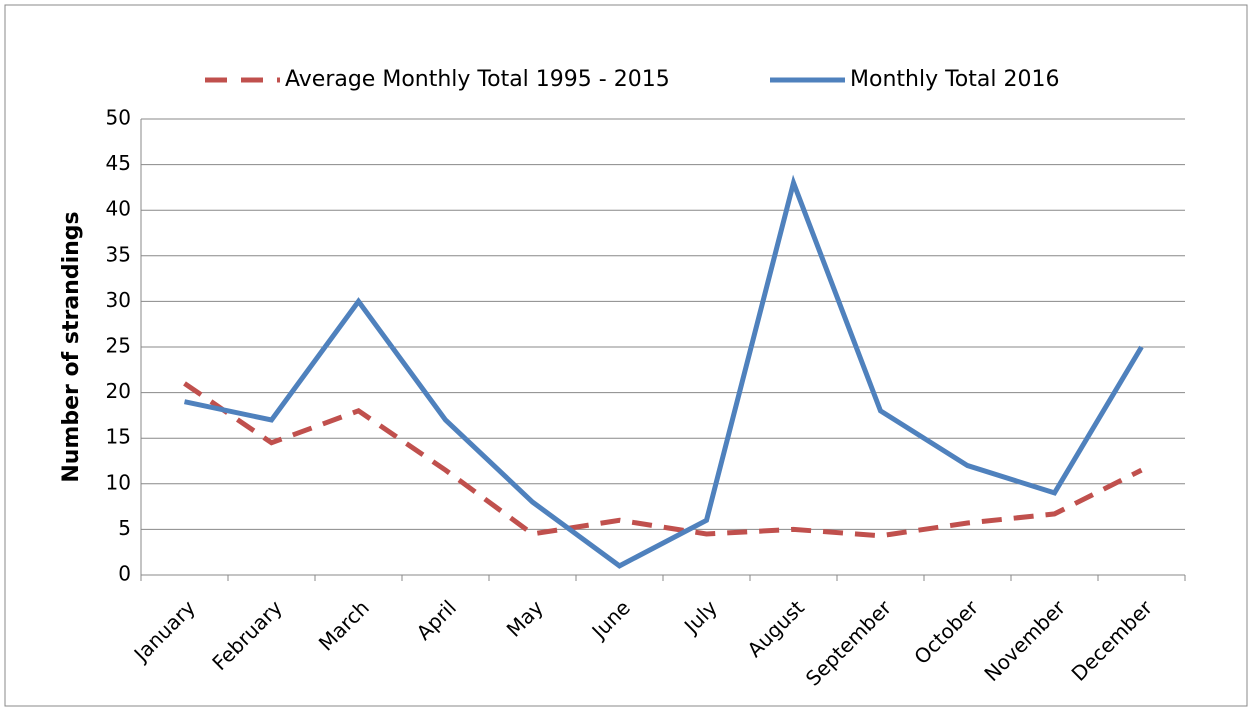 Image resolution: width=1252 pixels, height=715 pixels. What do you see at coordinates (118, 209) in the screenshot?
I see `y-tick-label: 40` at bounding box center [118, 209].